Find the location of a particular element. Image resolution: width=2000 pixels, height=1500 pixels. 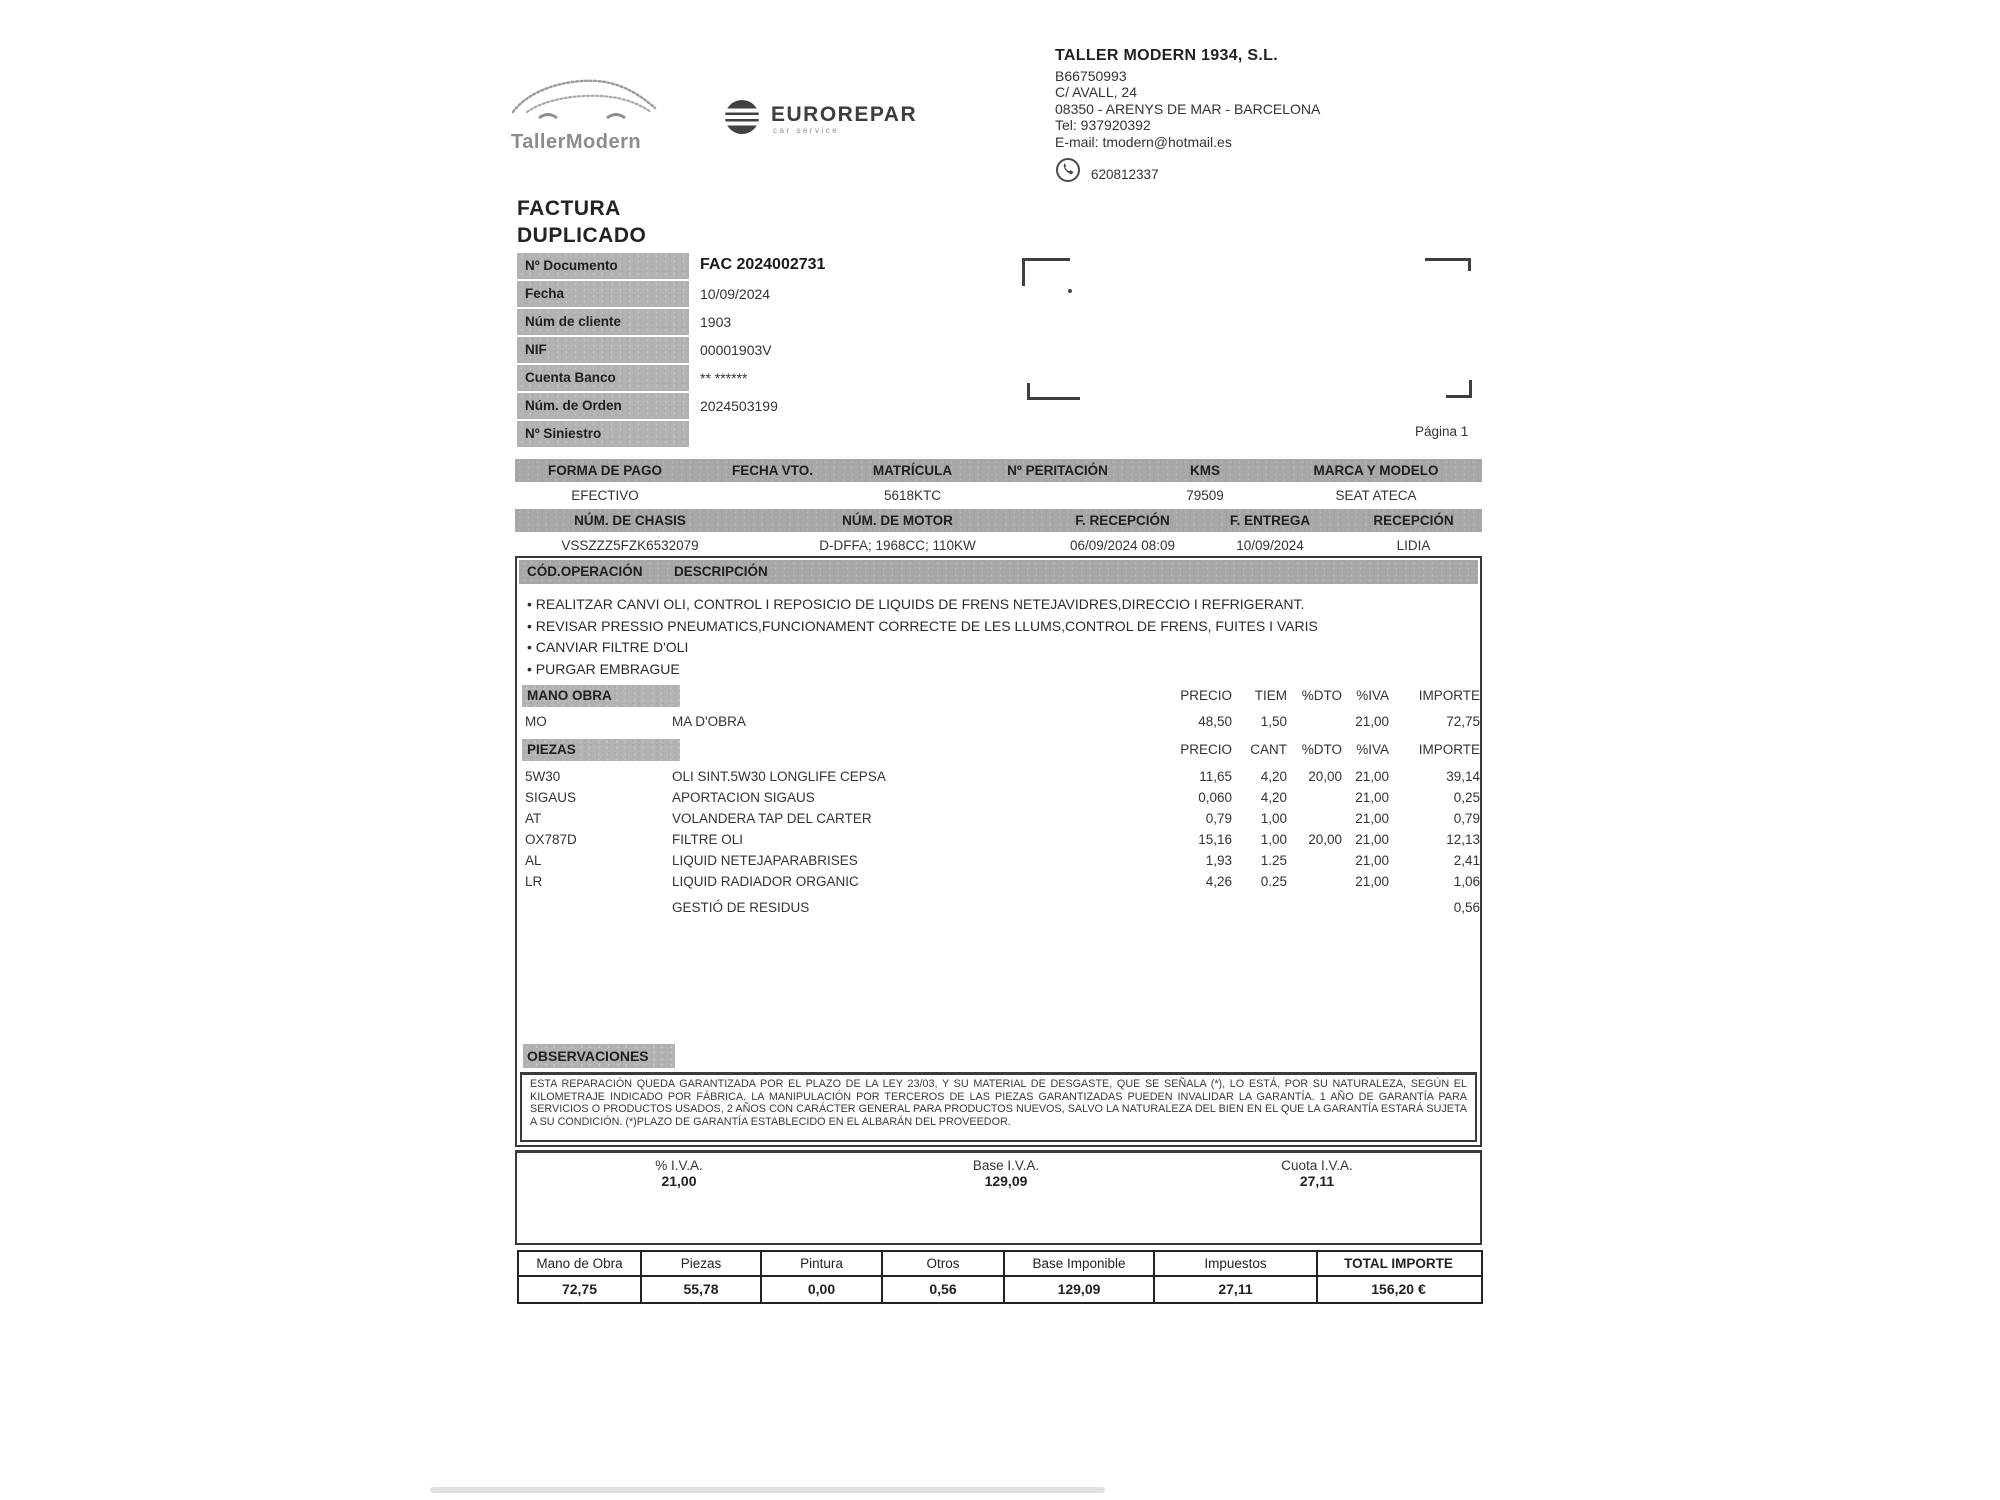

impuestos-total: 27,11 is located at coordinates (1234, 1289).